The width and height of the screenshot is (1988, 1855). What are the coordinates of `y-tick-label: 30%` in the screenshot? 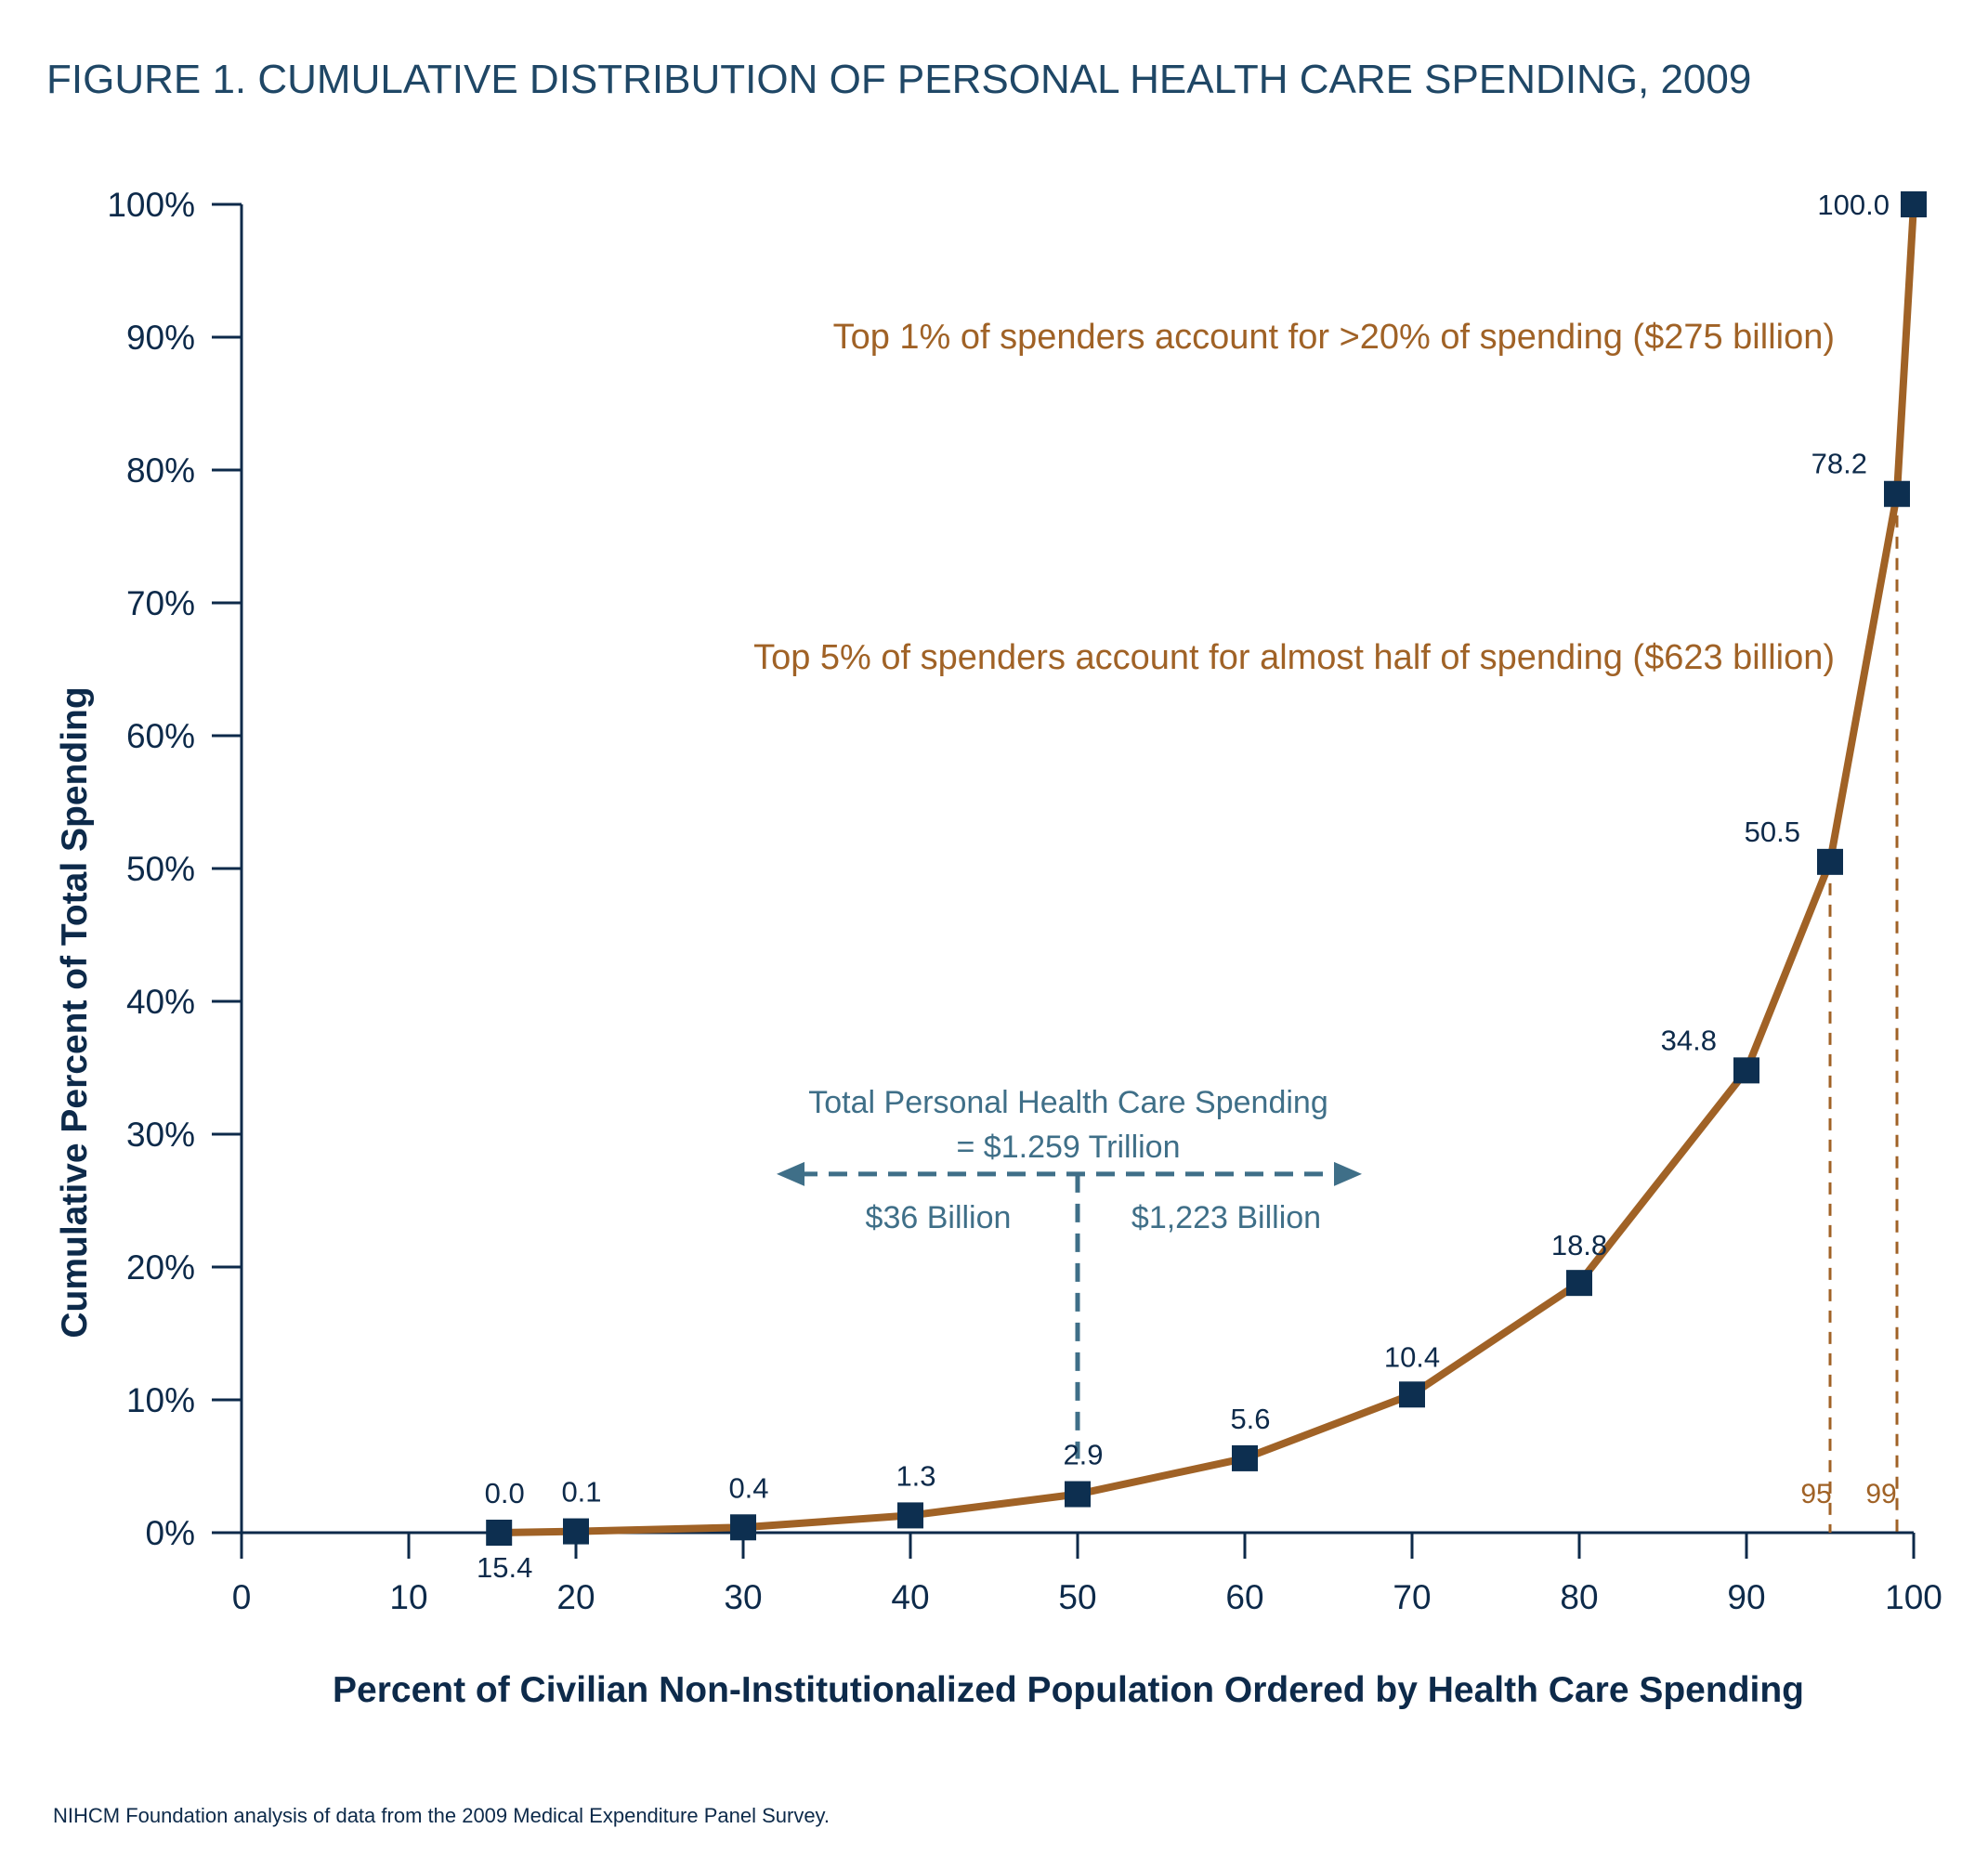 It's located at (160, 1135).